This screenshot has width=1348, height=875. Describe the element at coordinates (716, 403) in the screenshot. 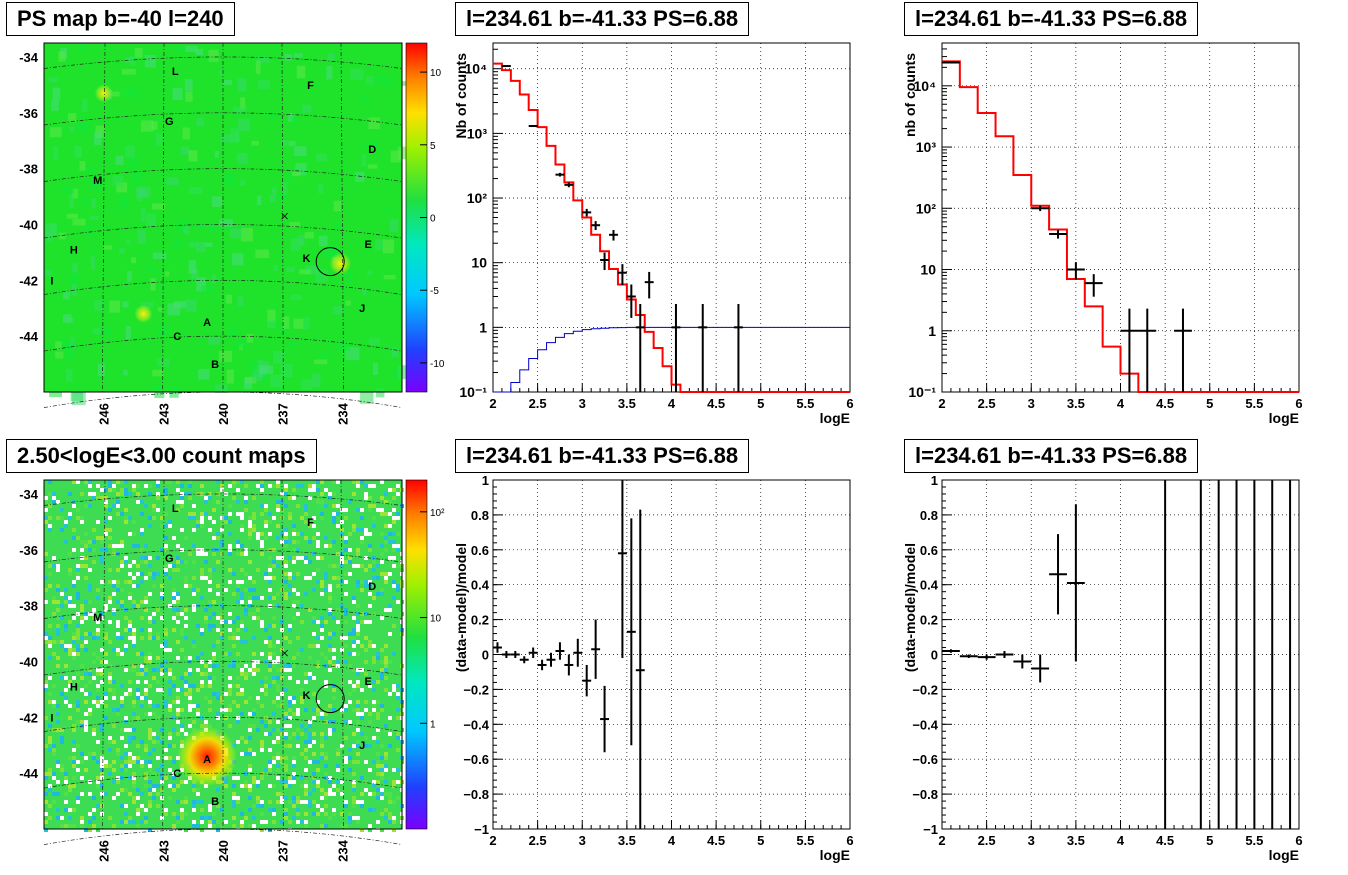

I see `x-tick-label: 4.5` at that location.